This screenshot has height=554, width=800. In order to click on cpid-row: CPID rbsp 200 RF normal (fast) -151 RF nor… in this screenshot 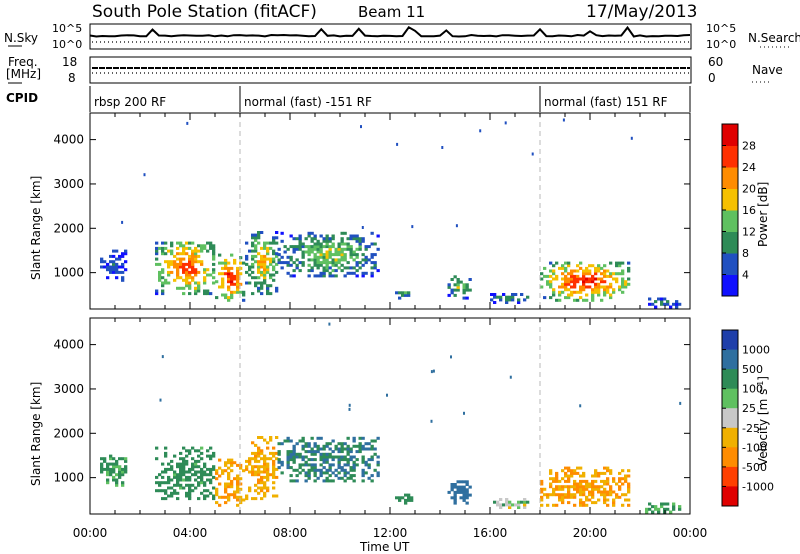, I will do `click(348, 99)`.